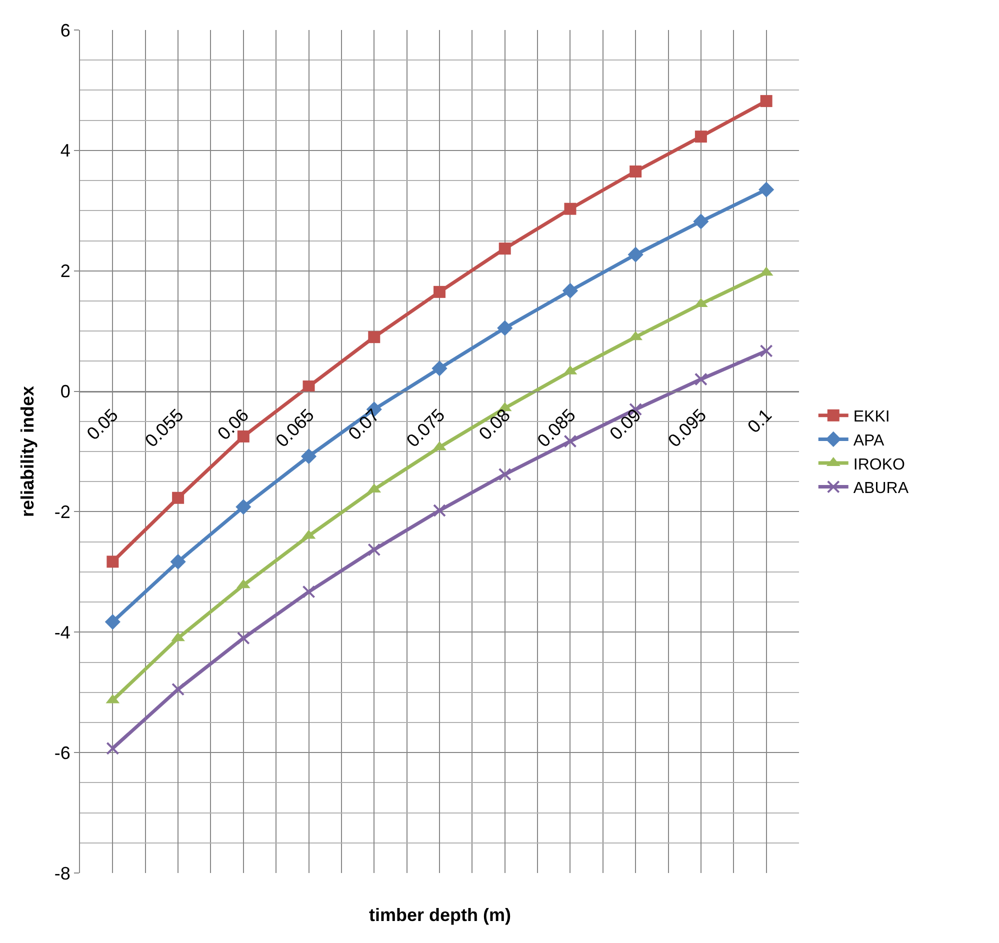 This screenshot has width=999, height=943. Describe the element at coordinates (62, 752) in the screenshot. I see `y-tick-label: -6` at that location.